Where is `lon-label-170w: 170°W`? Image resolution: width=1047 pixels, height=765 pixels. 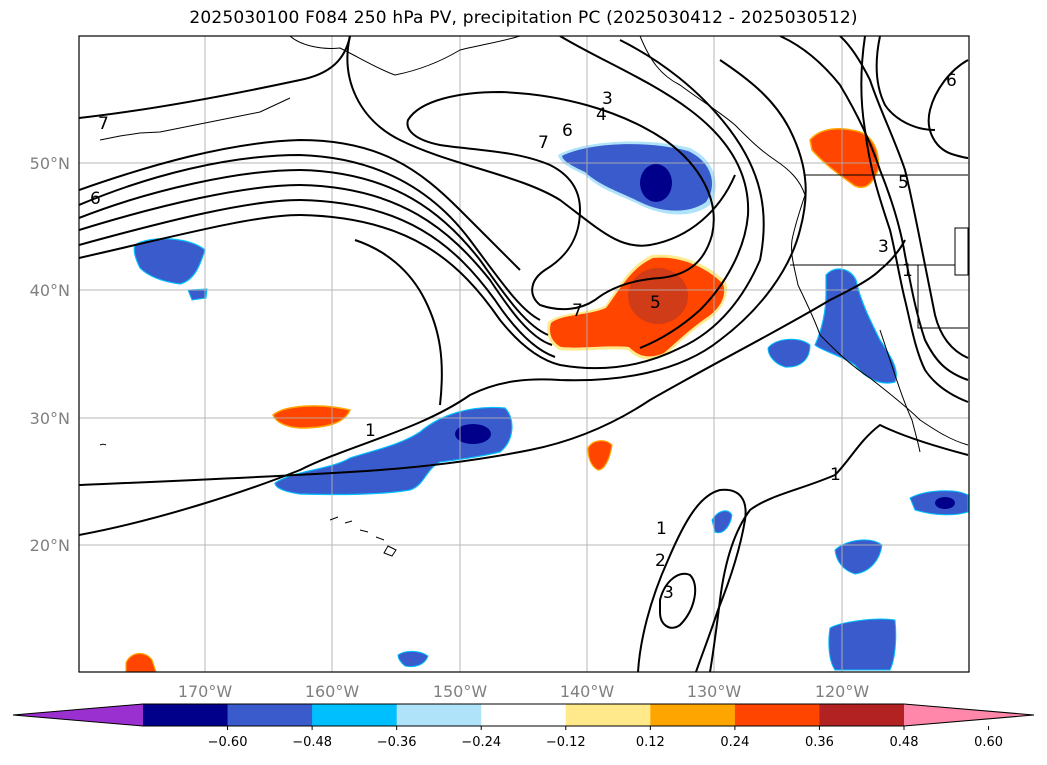
lon-label-170w: 170°W is located at coordinates (205, 691).